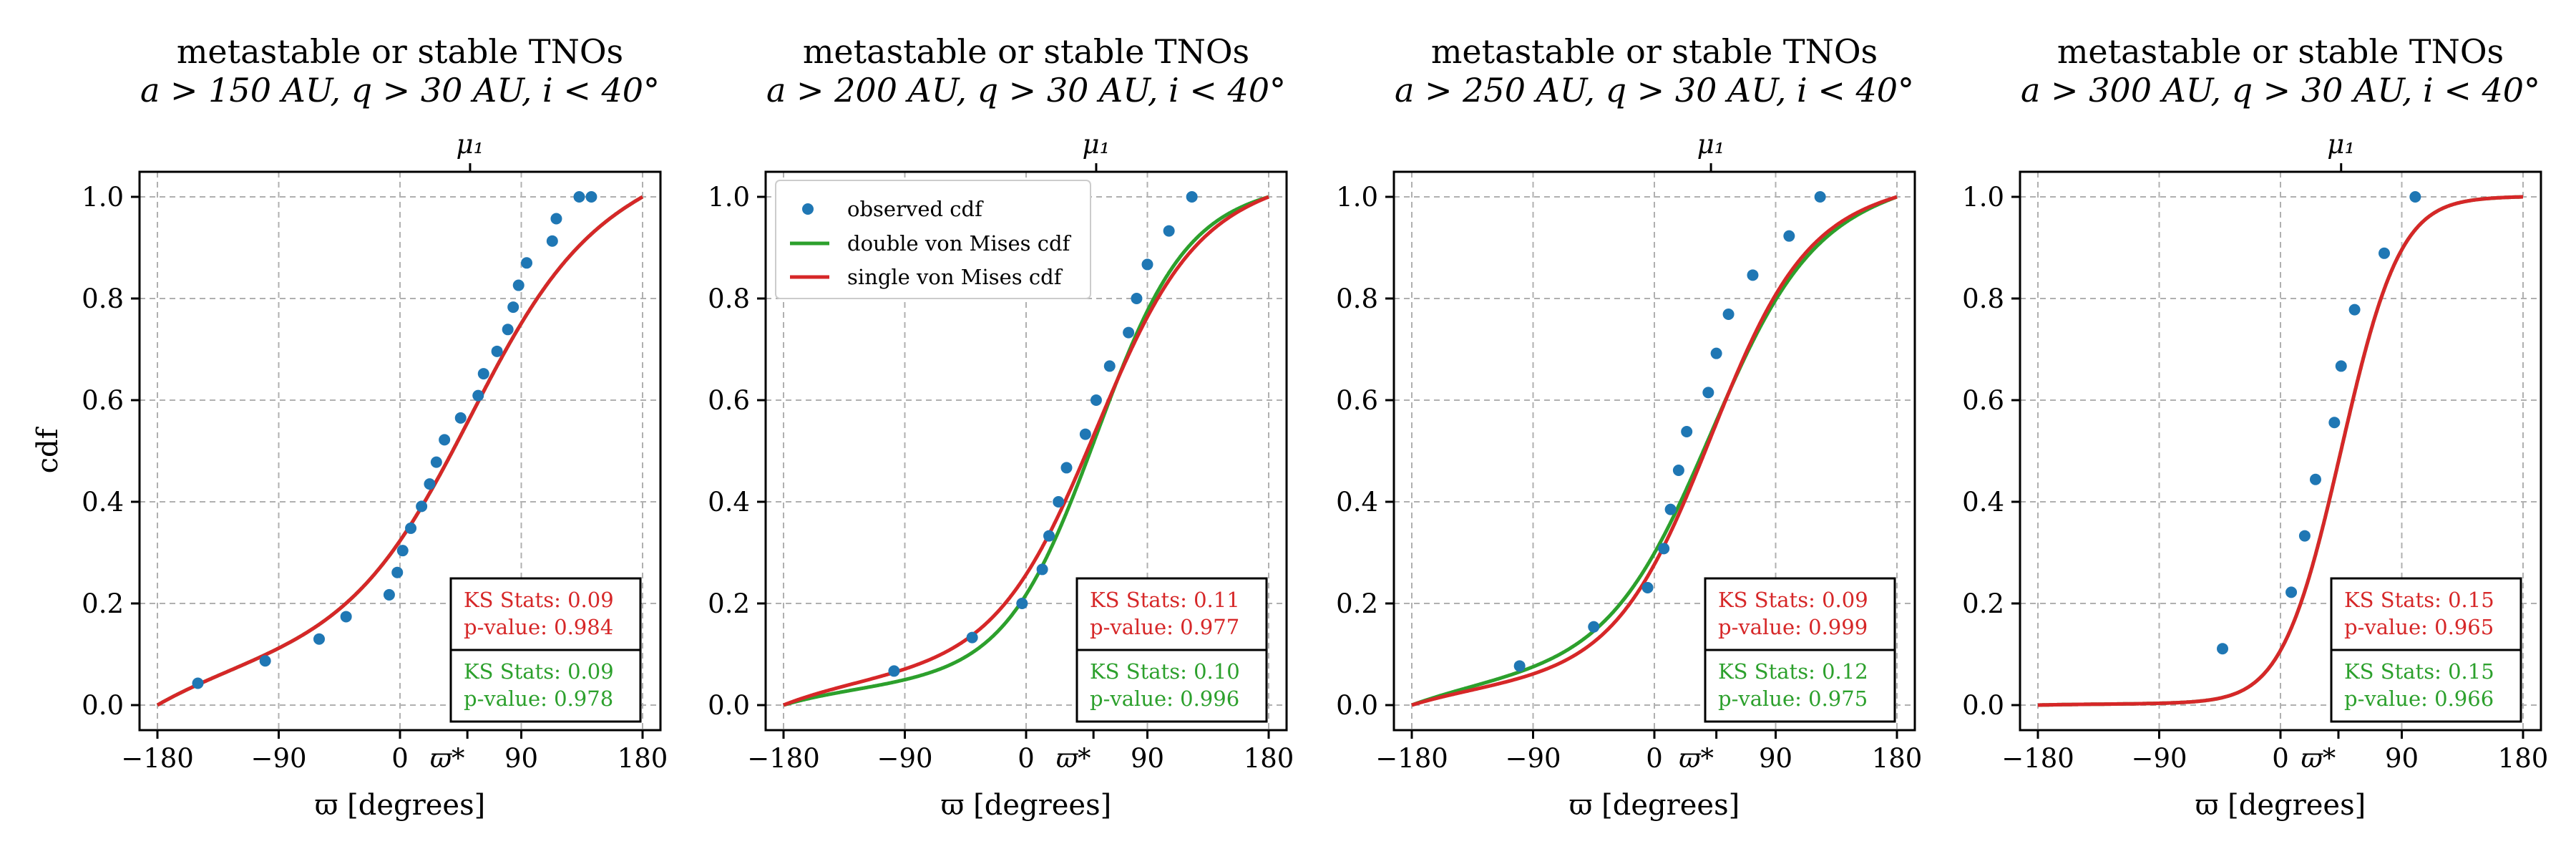 The height and width of the screenshot is (859, 2576). I want to click on ks-single-pvalue: p-value: 0.965, so click(2419, 627).